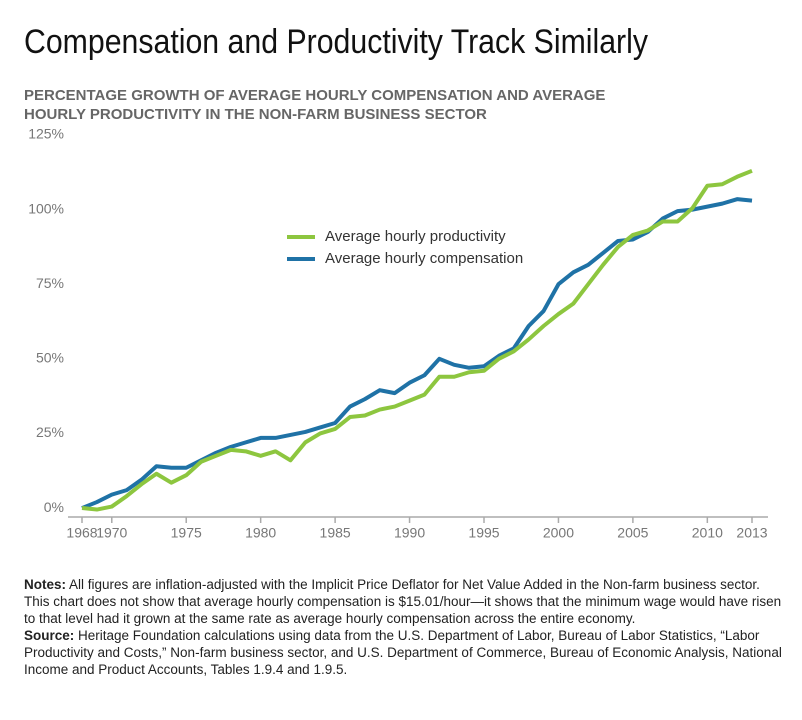  I want to click on y-tick-label: 0%, so click(54, 507).